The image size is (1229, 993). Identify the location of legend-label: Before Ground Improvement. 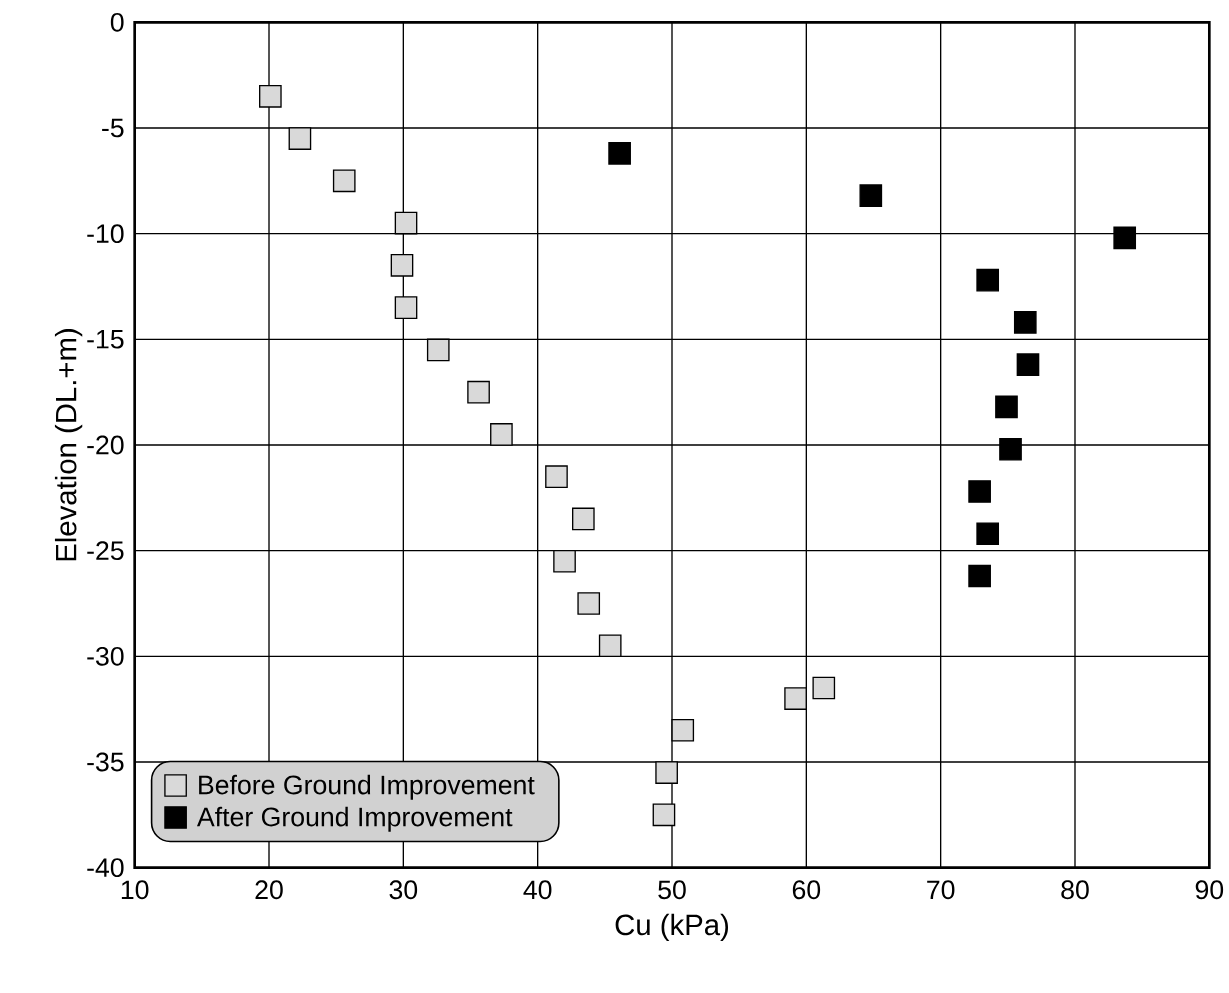
(367, 787).